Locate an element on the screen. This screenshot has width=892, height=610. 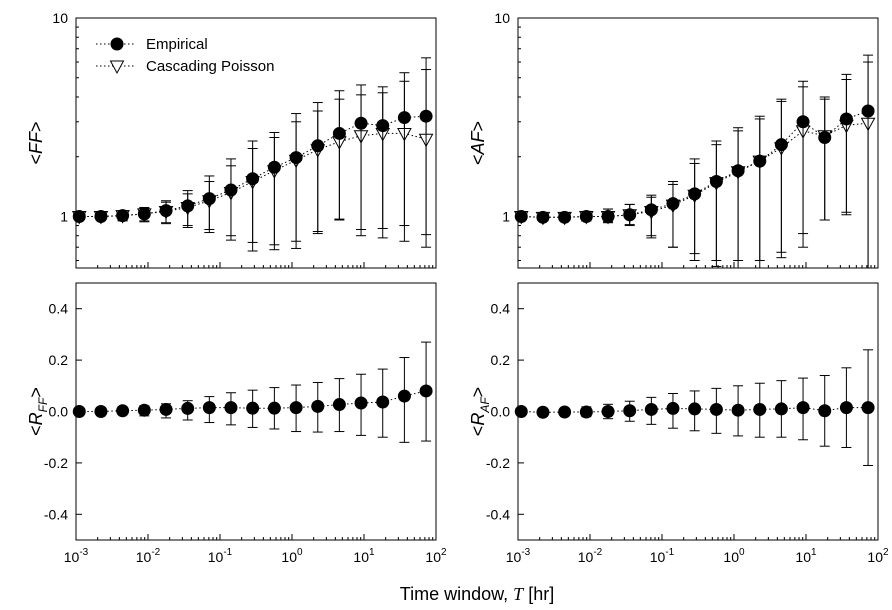
legend: Empirical Cascading Poisson is located at coordinates (185, 55).